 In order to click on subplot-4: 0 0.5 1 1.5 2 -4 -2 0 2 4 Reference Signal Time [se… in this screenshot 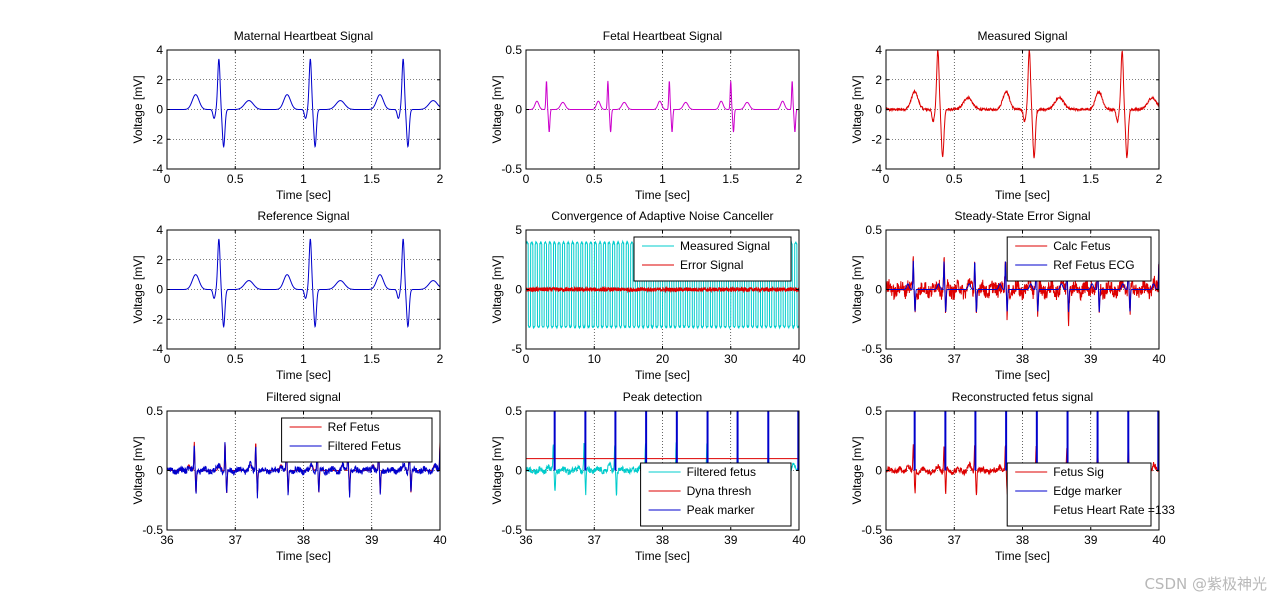, I will do `click(287, 295)`.